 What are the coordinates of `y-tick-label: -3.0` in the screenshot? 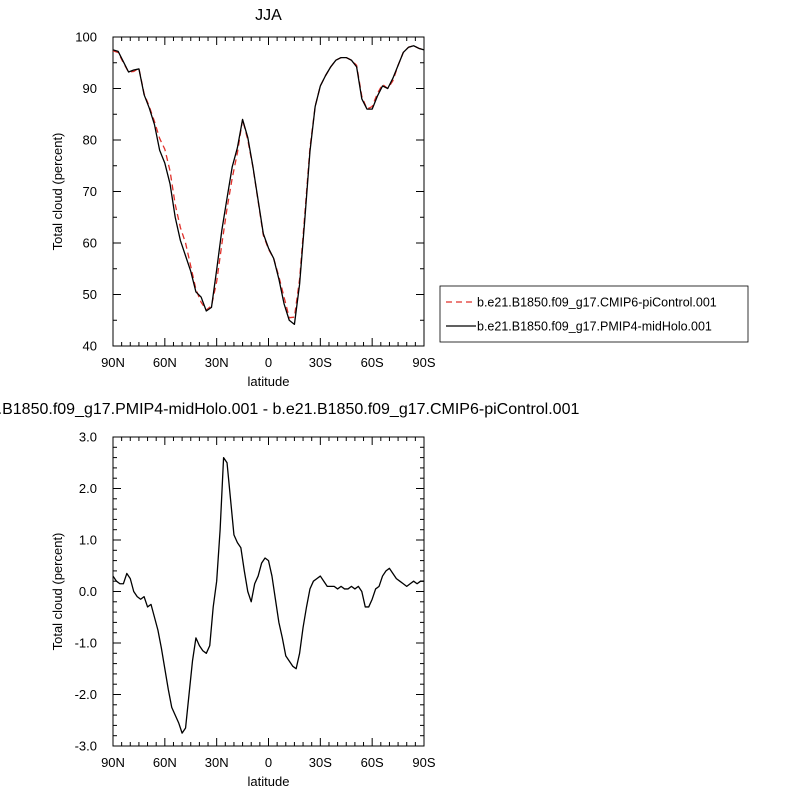 It's located at (86, 746).